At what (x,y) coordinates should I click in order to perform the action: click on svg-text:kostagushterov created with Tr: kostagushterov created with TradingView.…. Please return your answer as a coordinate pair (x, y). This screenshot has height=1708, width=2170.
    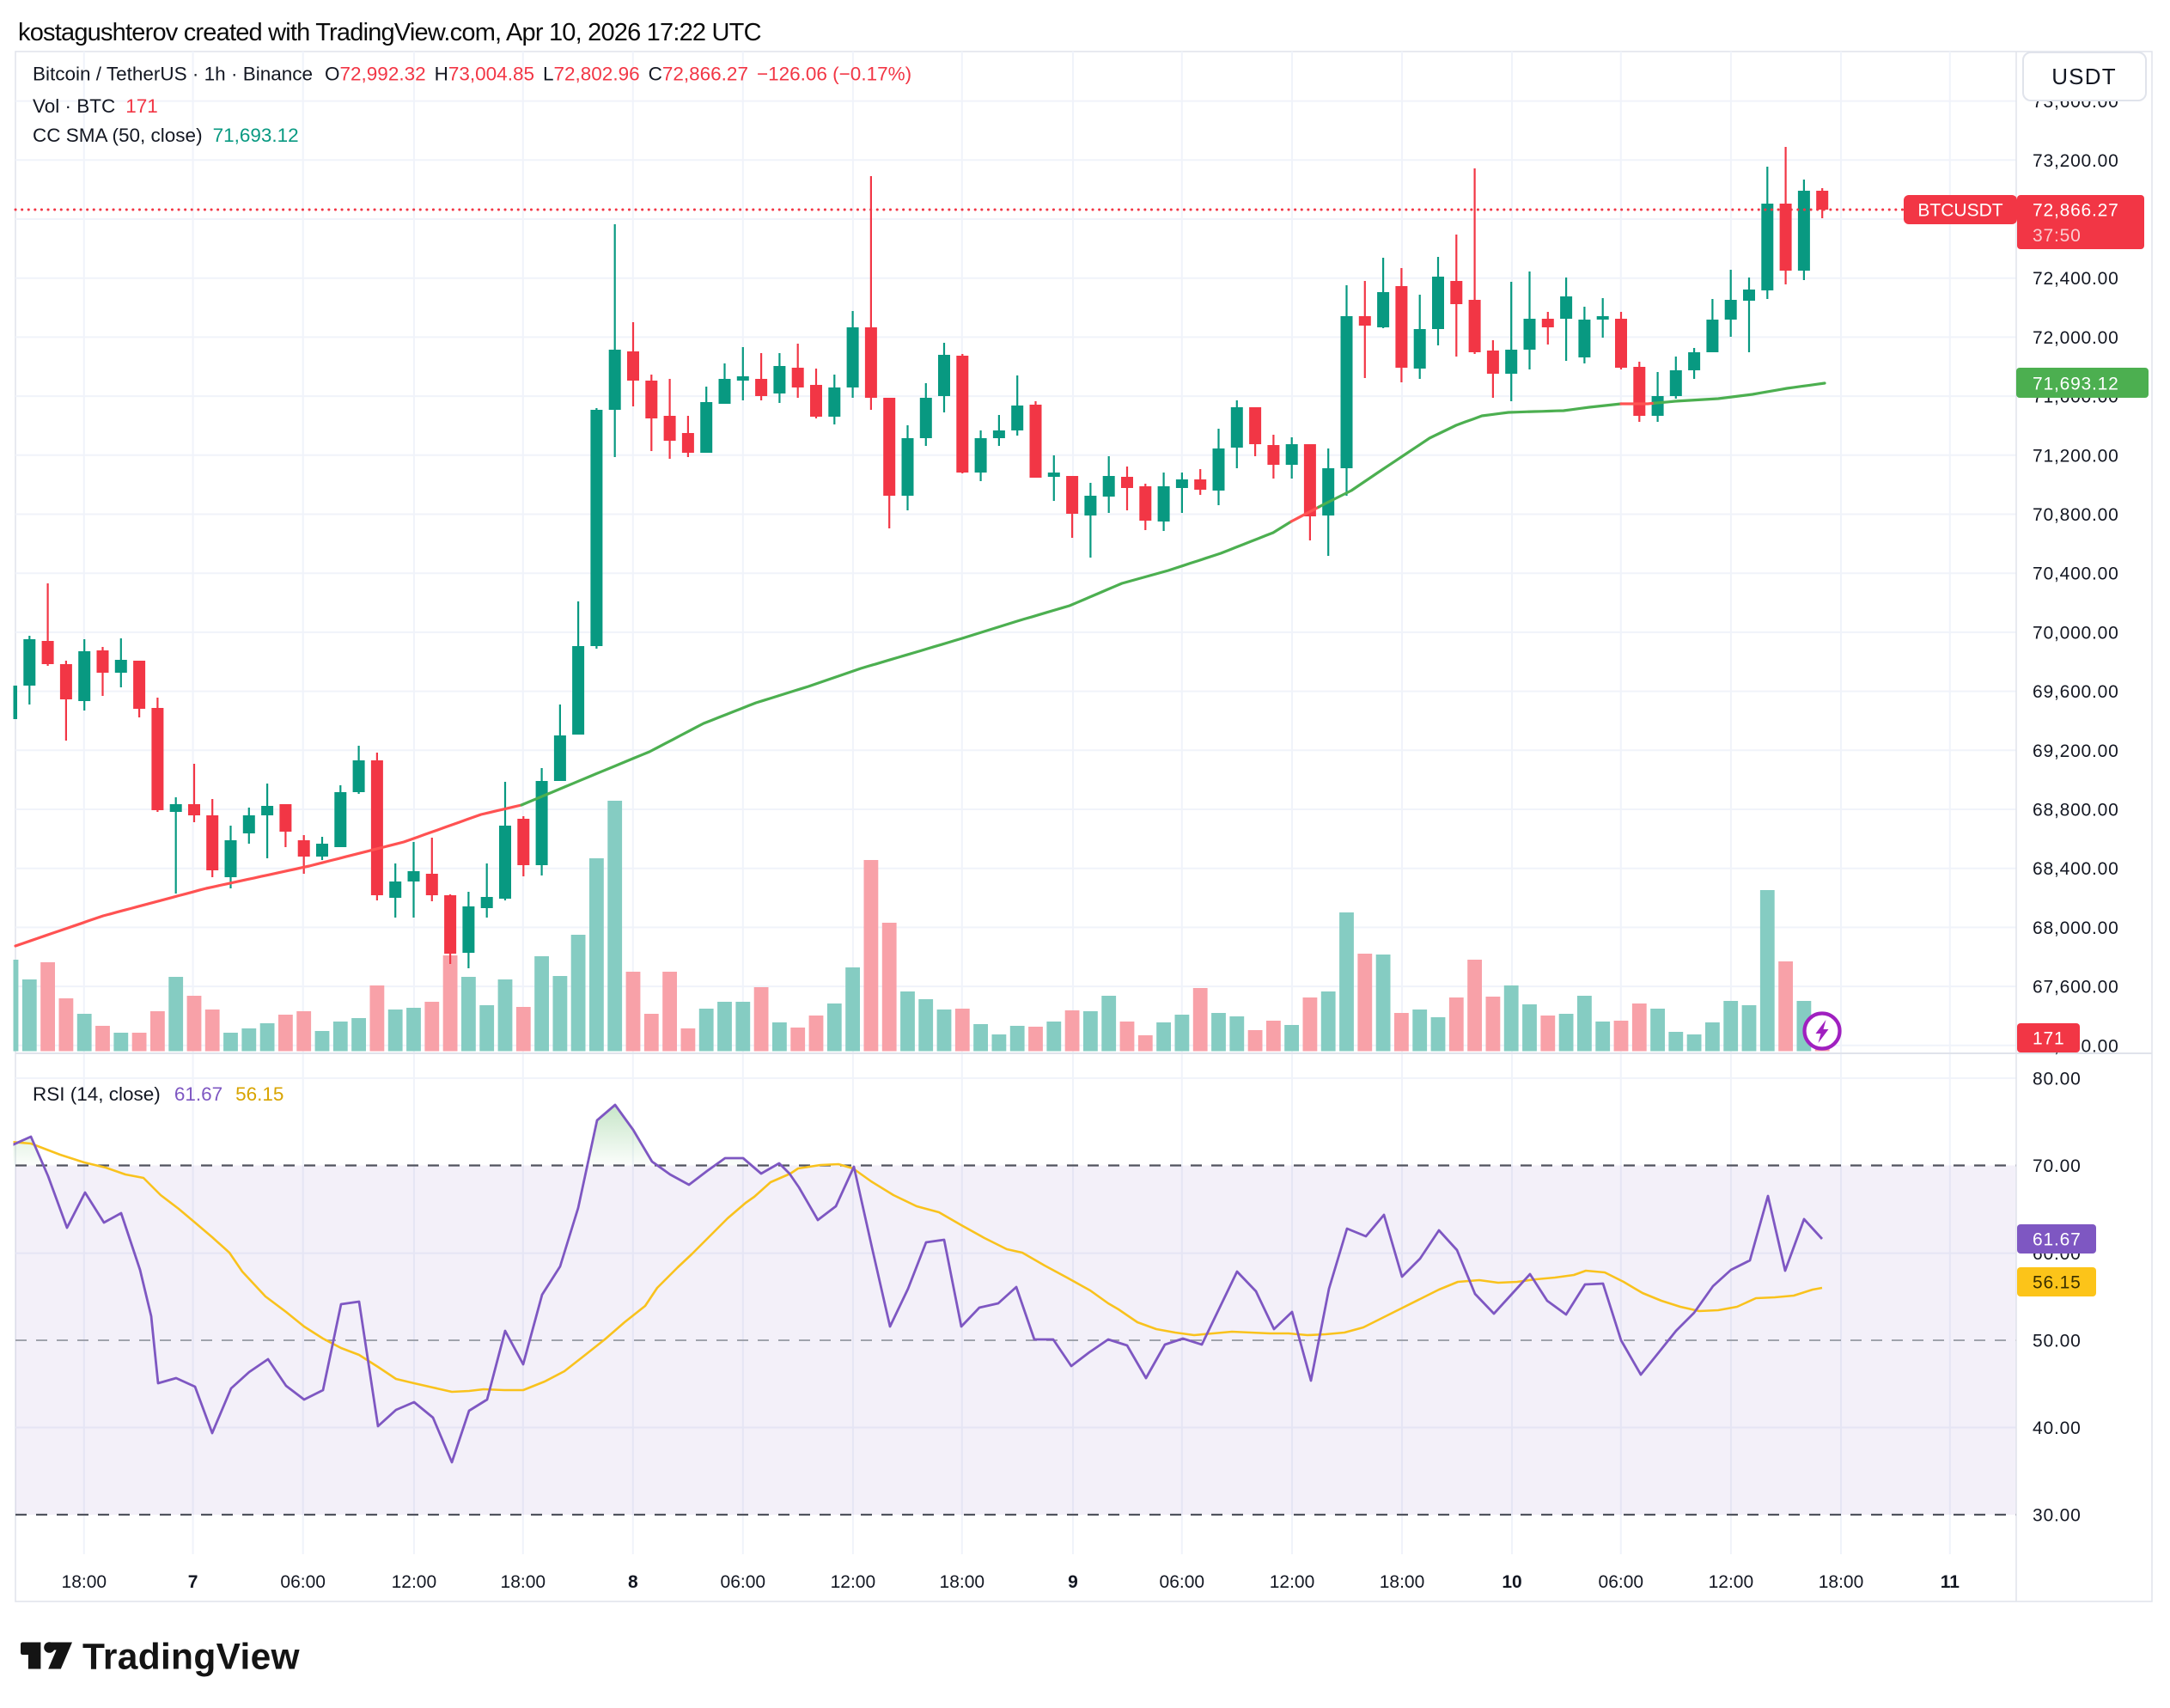
    Looking at the image, I should click on (389, 32).